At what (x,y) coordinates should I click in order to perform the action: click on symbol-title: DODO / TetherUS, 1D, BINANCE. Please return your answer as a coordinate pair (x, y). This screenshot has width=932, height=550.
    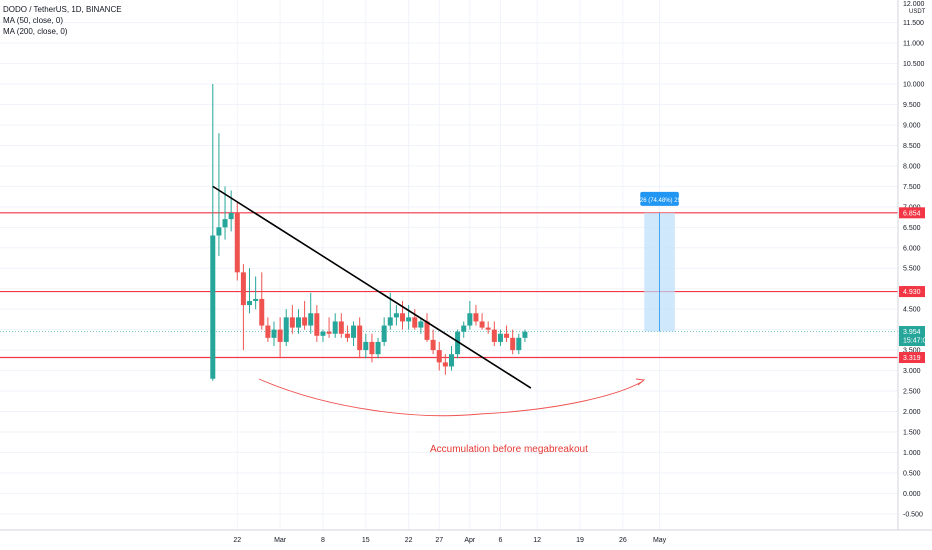
    Looking at the image, I should click on (62, 9).